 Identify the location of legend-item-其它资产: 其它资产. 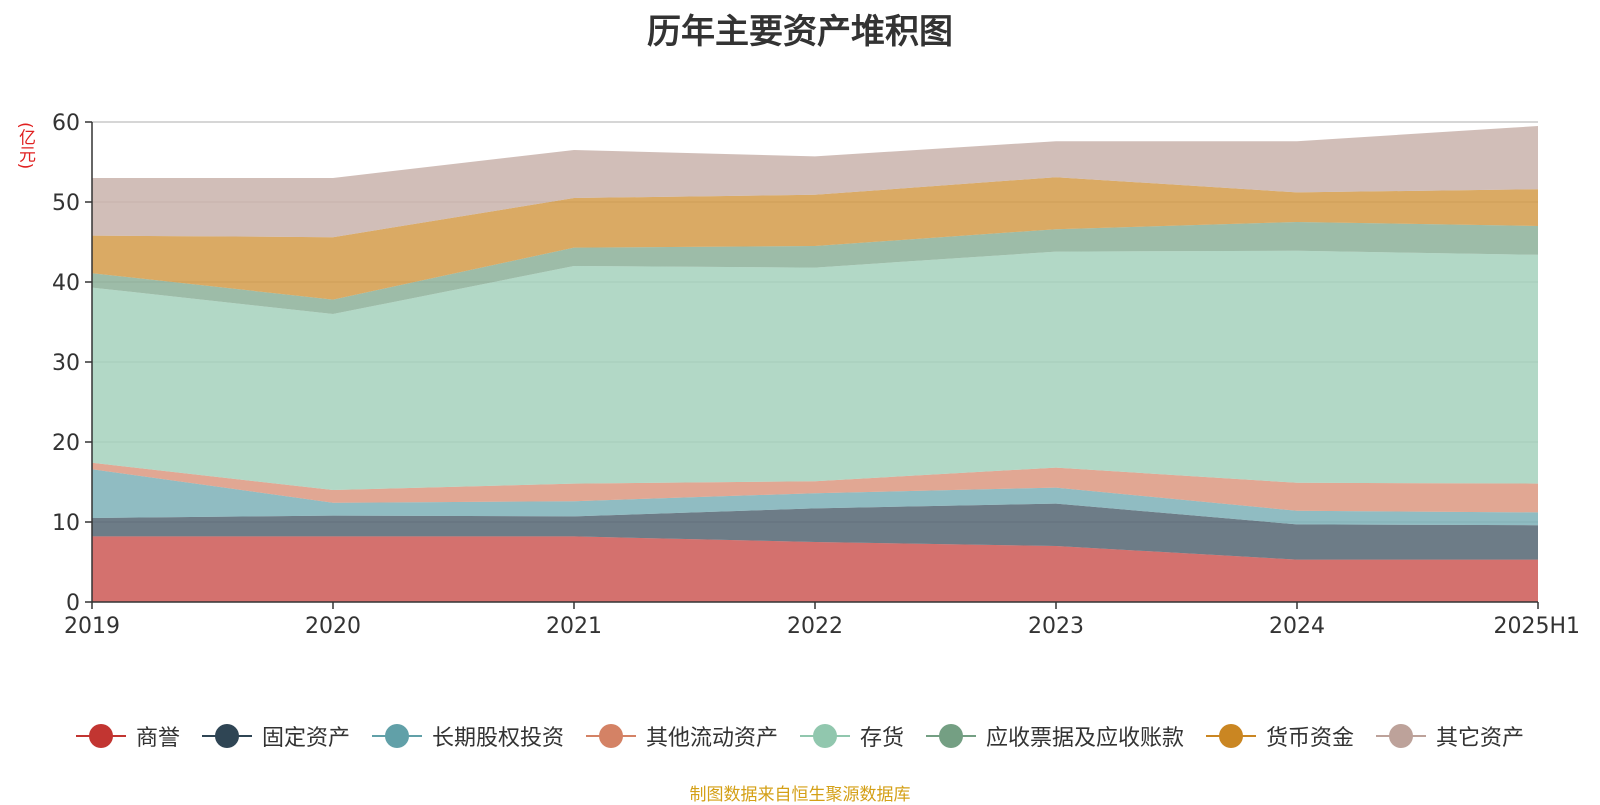
(1450, 736).